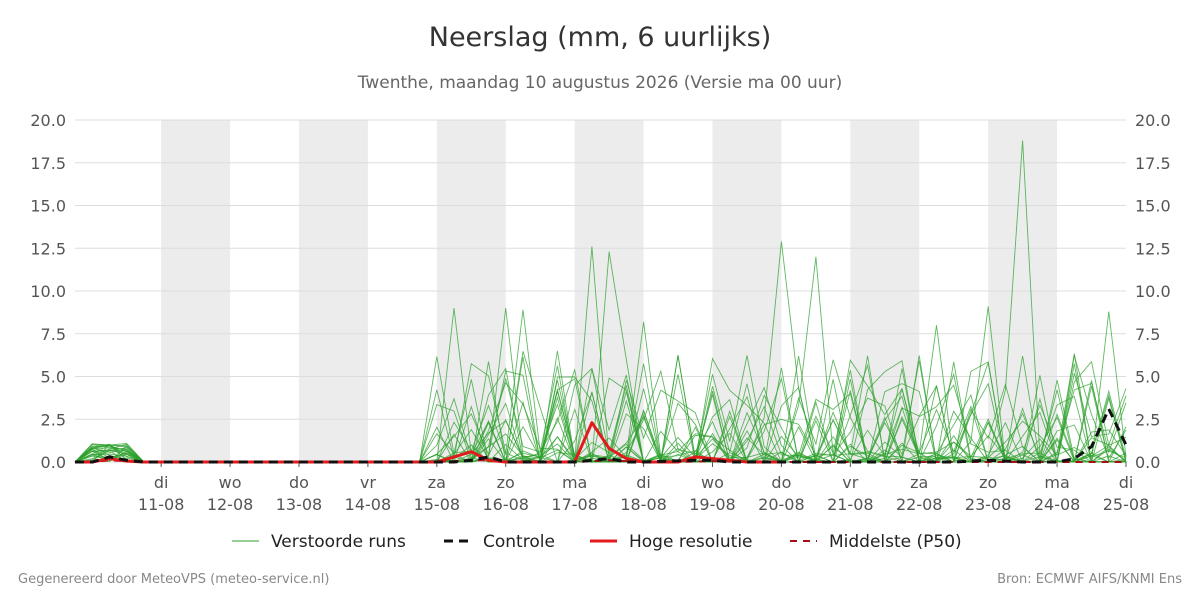  What do you see at coordinates (53, 462) in the screenshot?
I see `y-tick-label-left: 0.0` at bounding box center [53, 462].